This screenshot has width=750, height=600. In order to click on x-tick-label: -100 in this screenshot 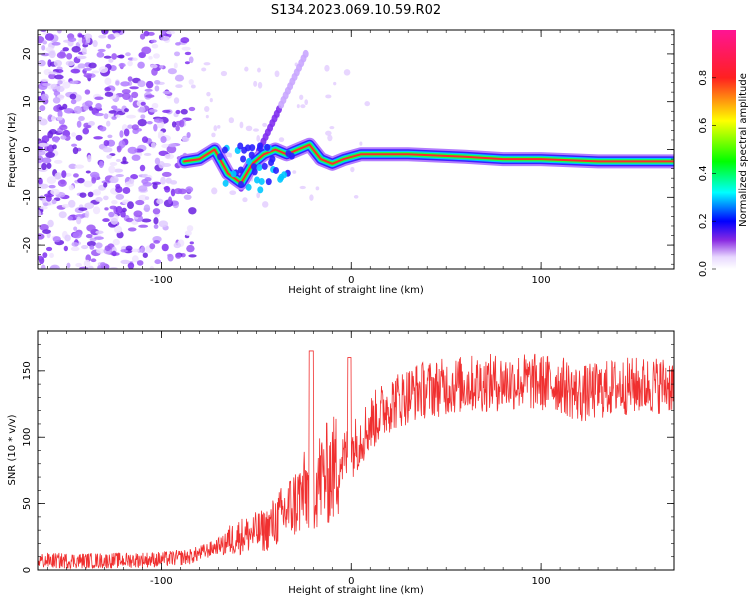, I will do `click(161, 280)`.